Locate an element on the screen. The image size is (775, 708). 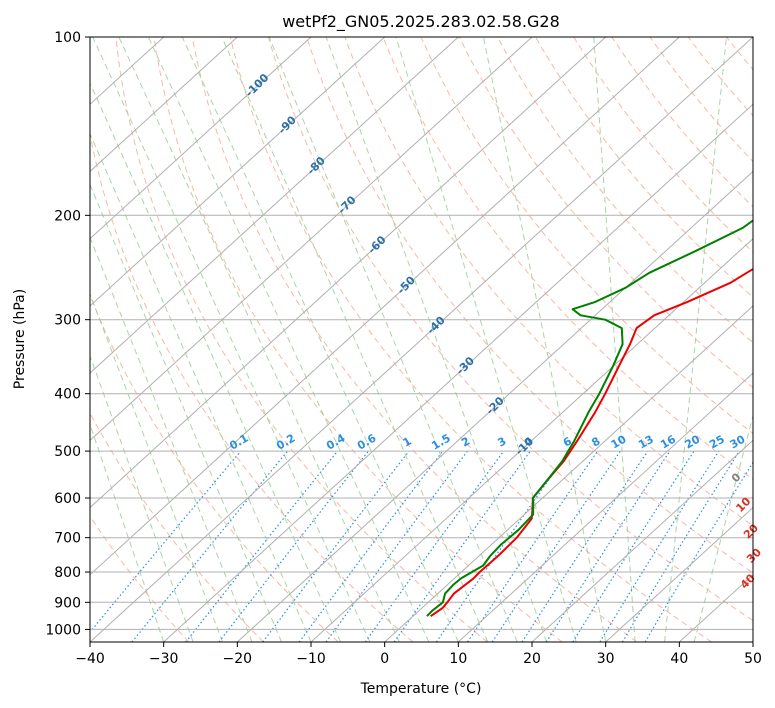
x-tick-label: −40 is located at coordinates (90, 659).